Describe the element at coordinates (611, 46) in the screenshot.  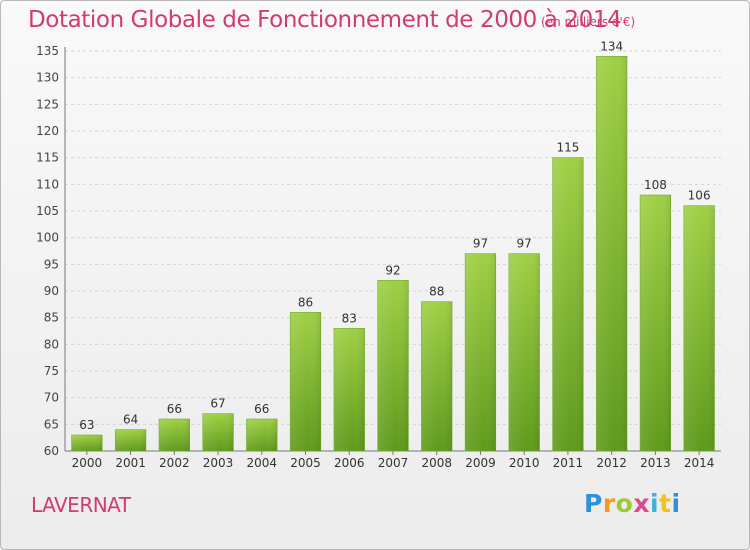
I see `data-label: 134` at that location.